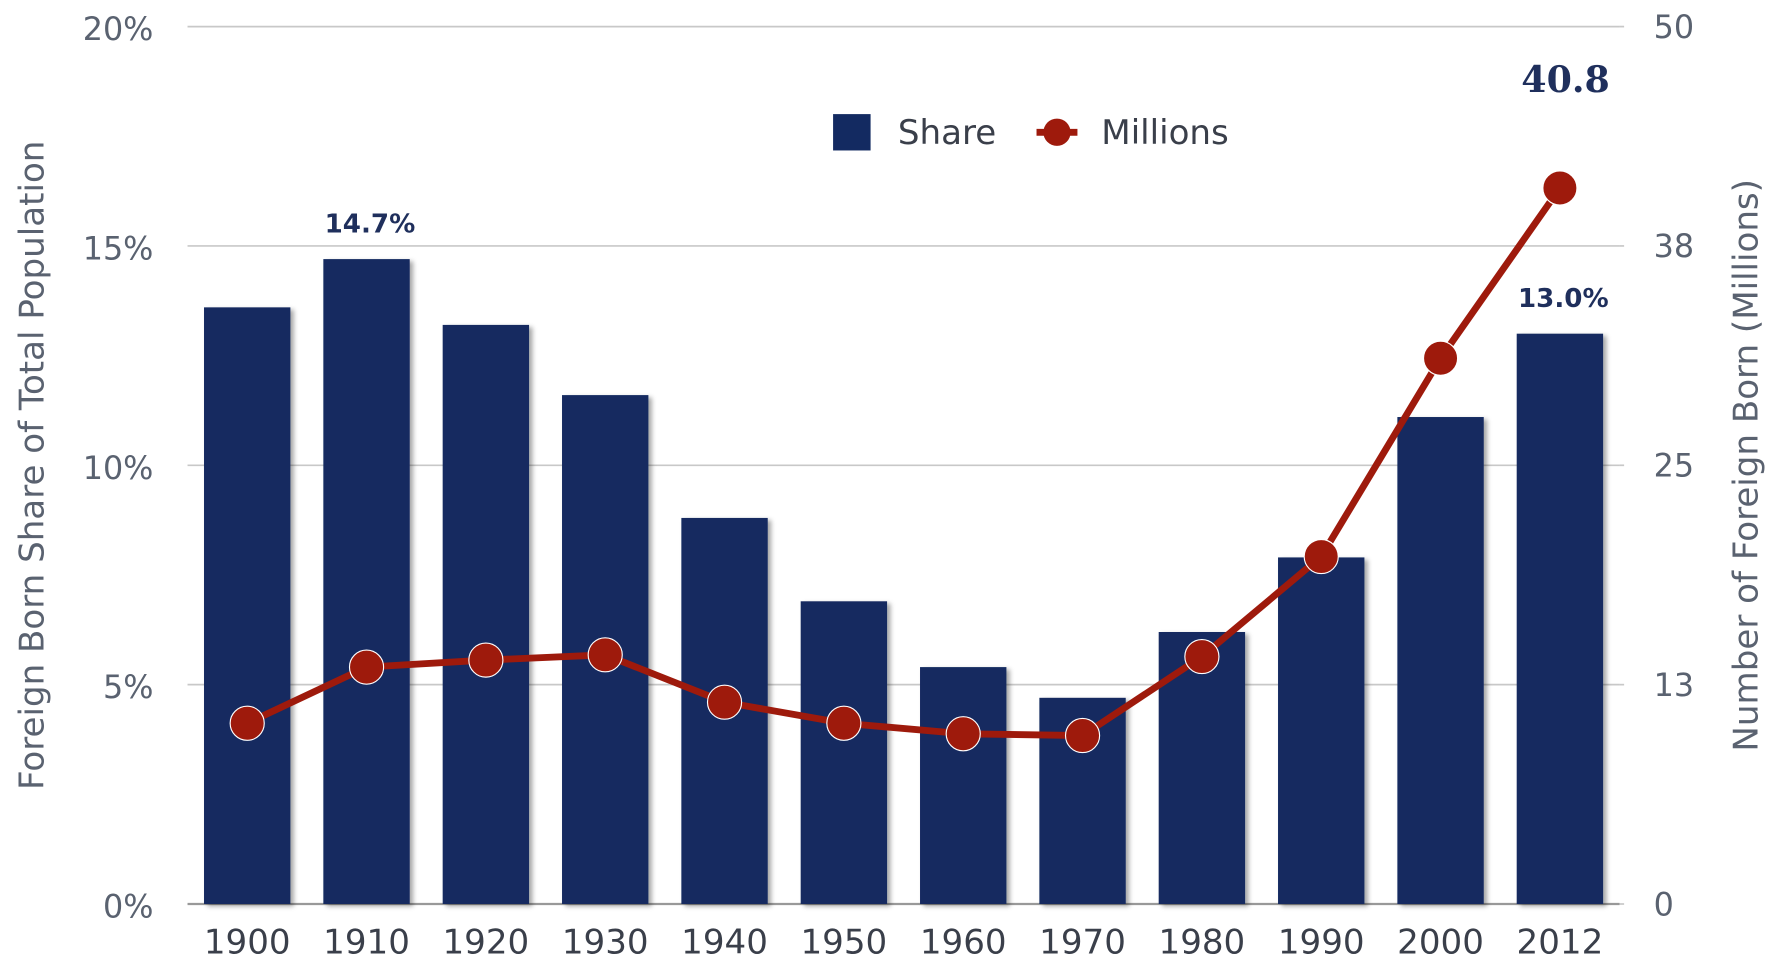  I want to click on y-tick-label: 20%, so click(118, 29).